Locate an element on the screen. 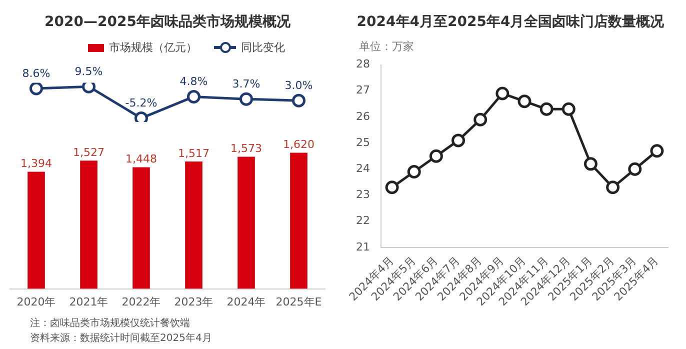 This screenshot has height=349, width=686. y-tick-label: 21 is located at coordinates (363, 247).